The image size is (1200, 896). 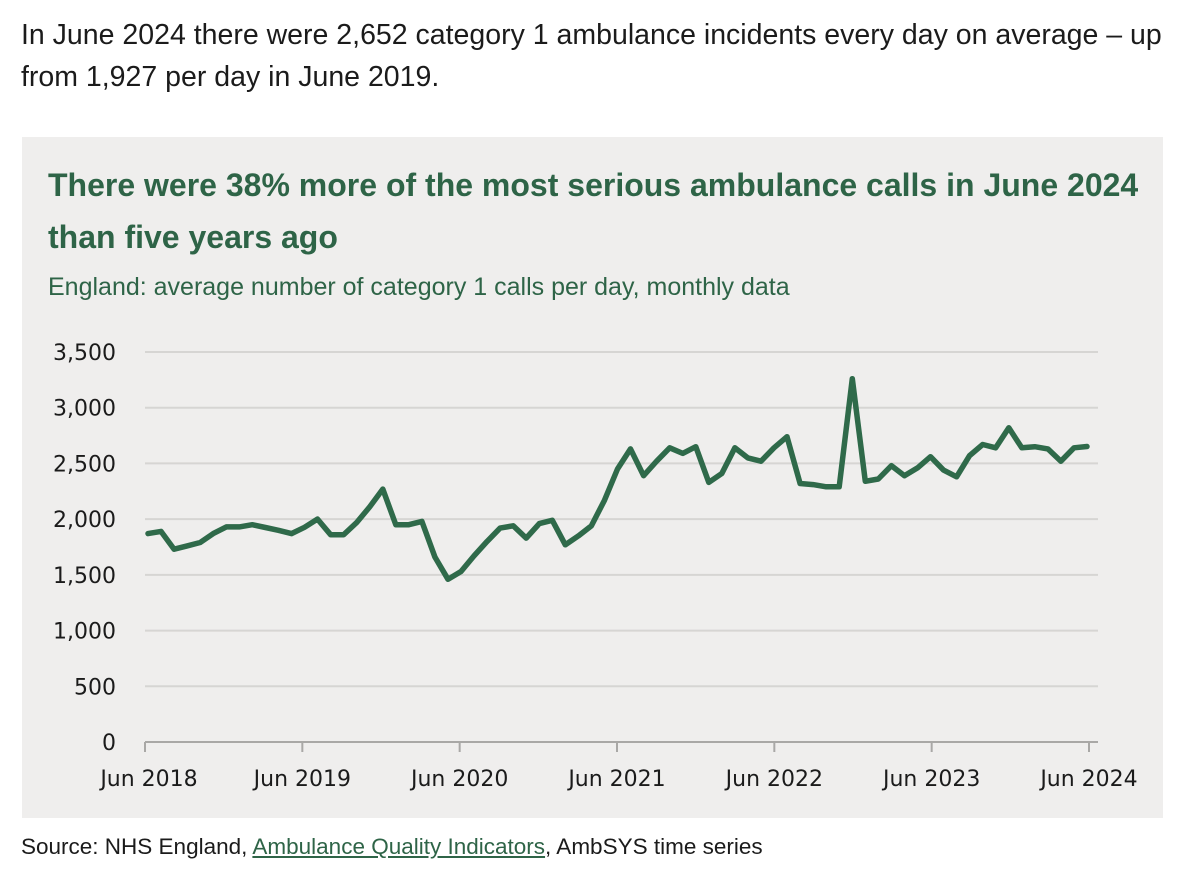 What do you see at coordinates (137, 846) in the screenshot?
I see `source-prefix: Source: NHS England,` at bounding box center [137, 846].